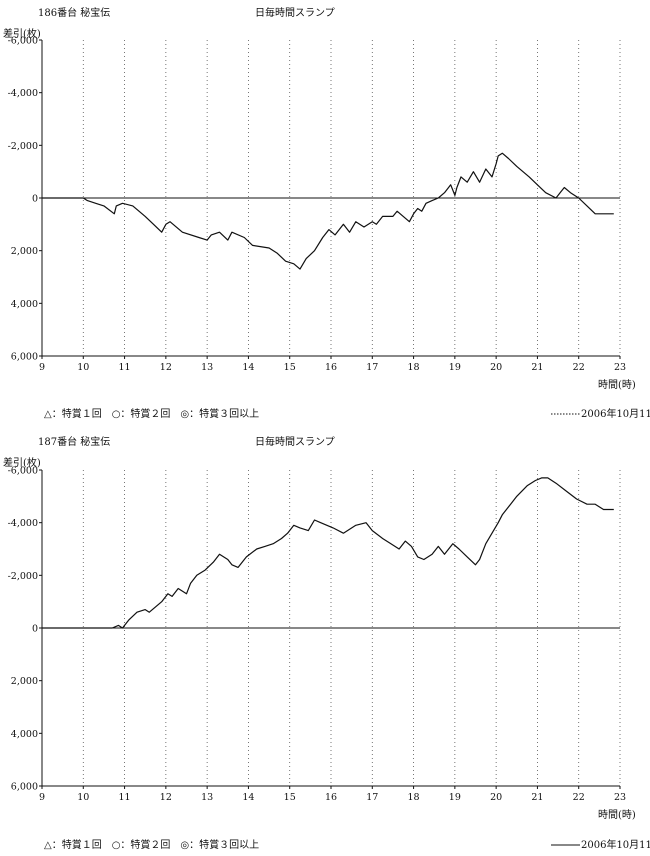 The image size is (650, 856). What do you see at coordinates (295, 441) in the screenshot?
I see `chart-2-title: 日毎時間スランプ` at bounding box center [295, 441].